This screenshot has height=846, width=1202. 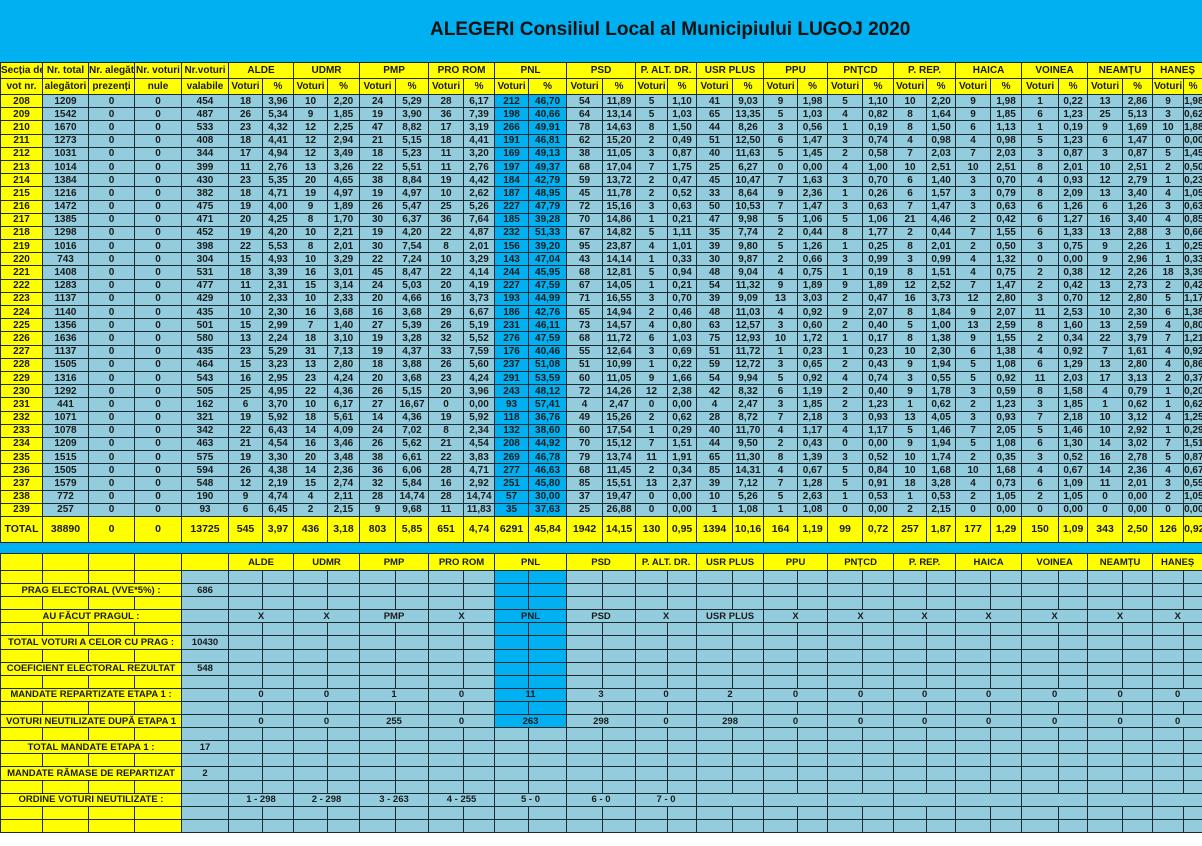 I want to click on table-cell: 46,63, so click(x=548, y=470).